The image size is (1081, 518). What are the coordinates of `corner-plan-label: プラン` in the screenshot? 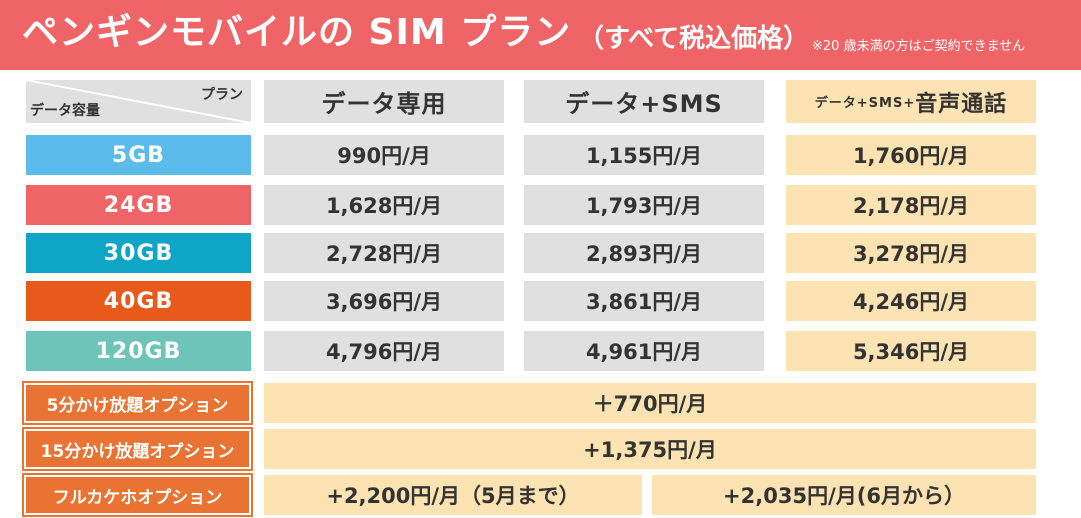 It's located at (222, 95).